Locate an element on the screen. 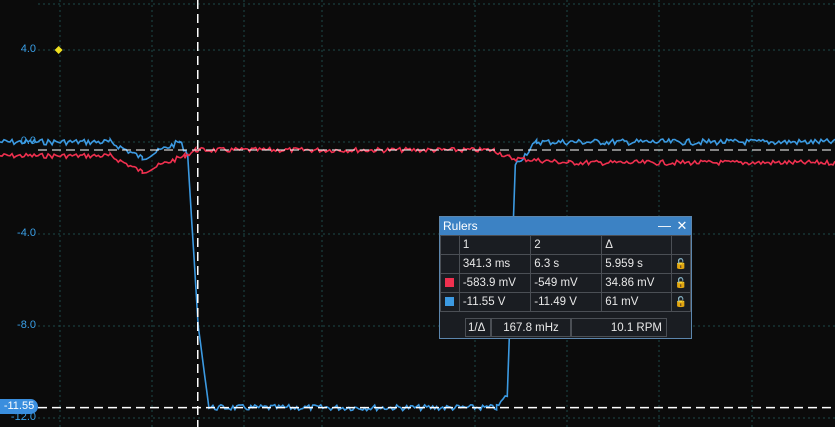 The height and width of the screenshot is (427, 835). time-ruler-1: 341.3 ms is located at coordinates (495, 264).